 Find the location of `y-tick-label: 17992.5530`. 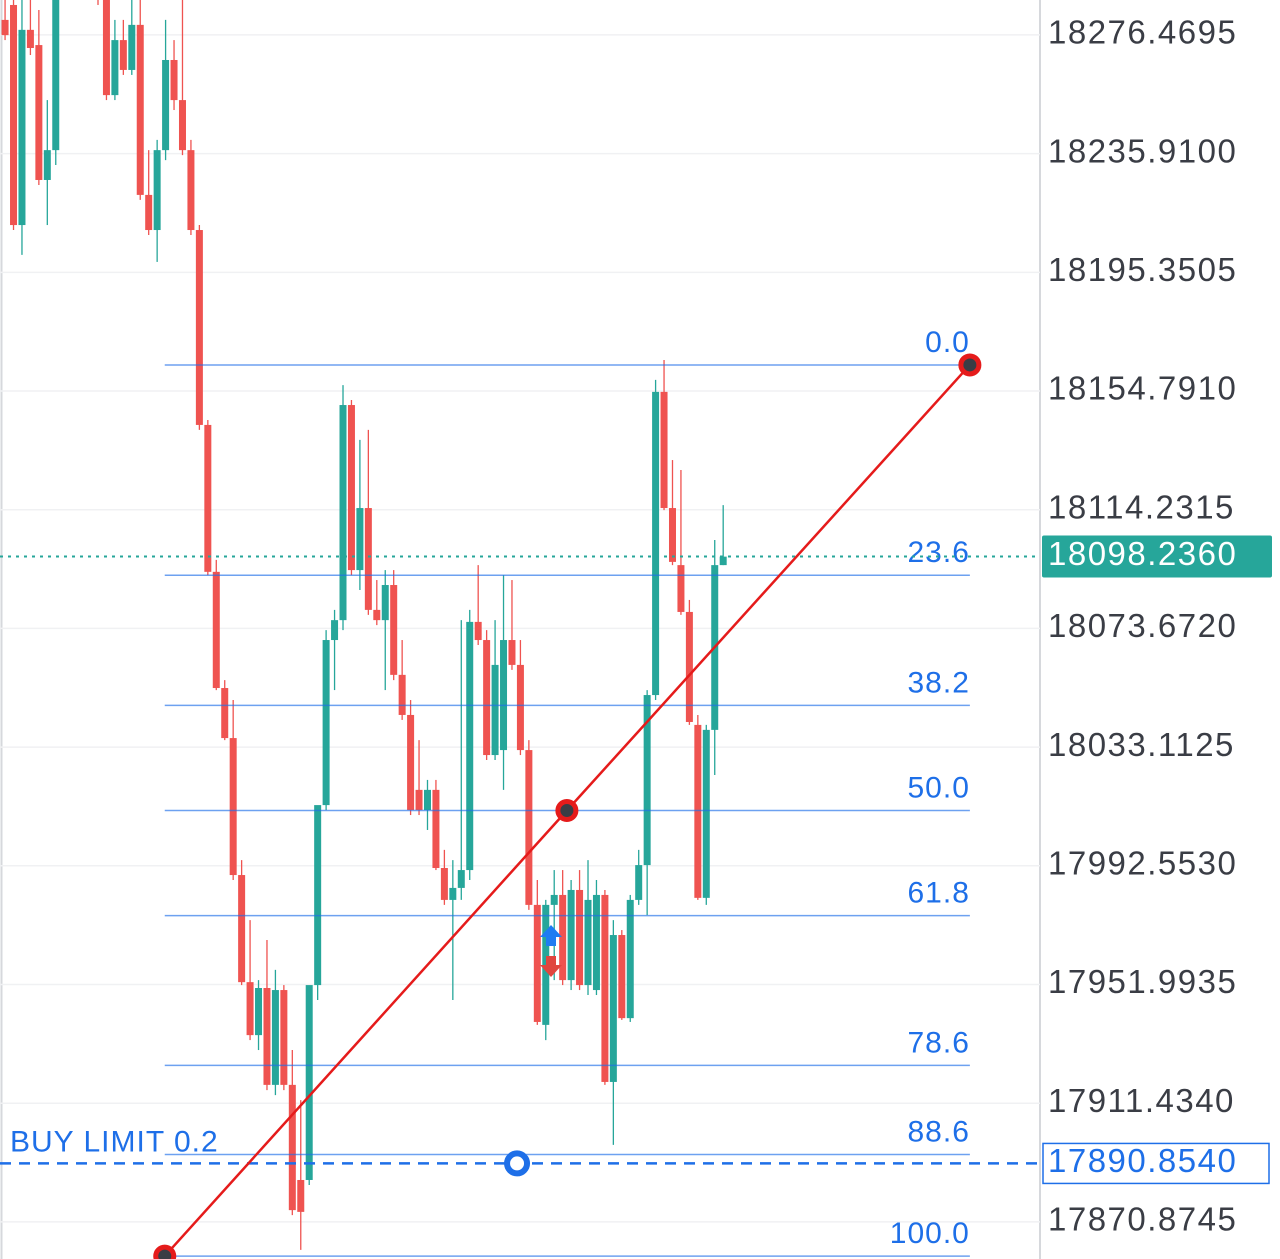

y-tick-label: 17992.5530 is located at coordinates (1142, 863).